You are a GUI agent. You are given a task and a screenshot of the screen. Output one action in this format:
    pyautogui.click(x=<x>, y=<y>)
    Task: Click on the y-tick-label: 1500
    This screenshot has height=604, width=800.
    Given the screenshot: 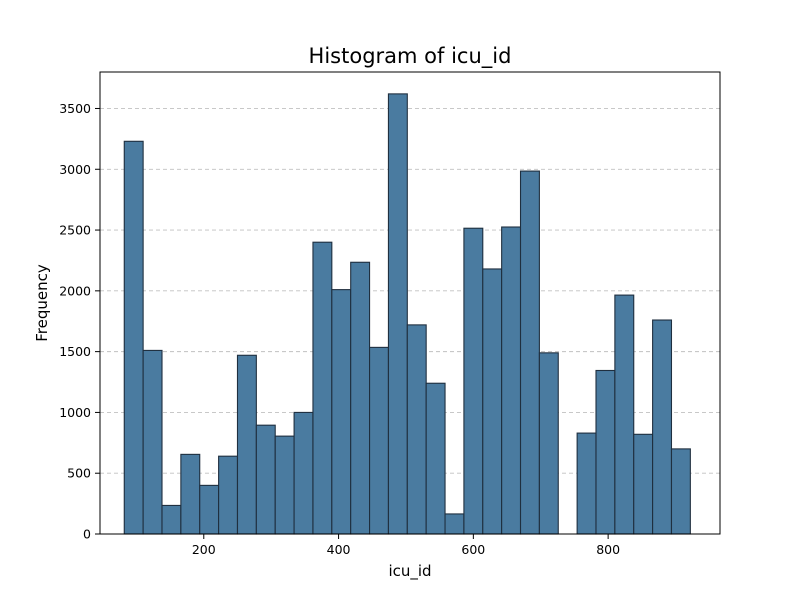 What is the action you would take?
    pyautogui.click(x=75, y=351)
    